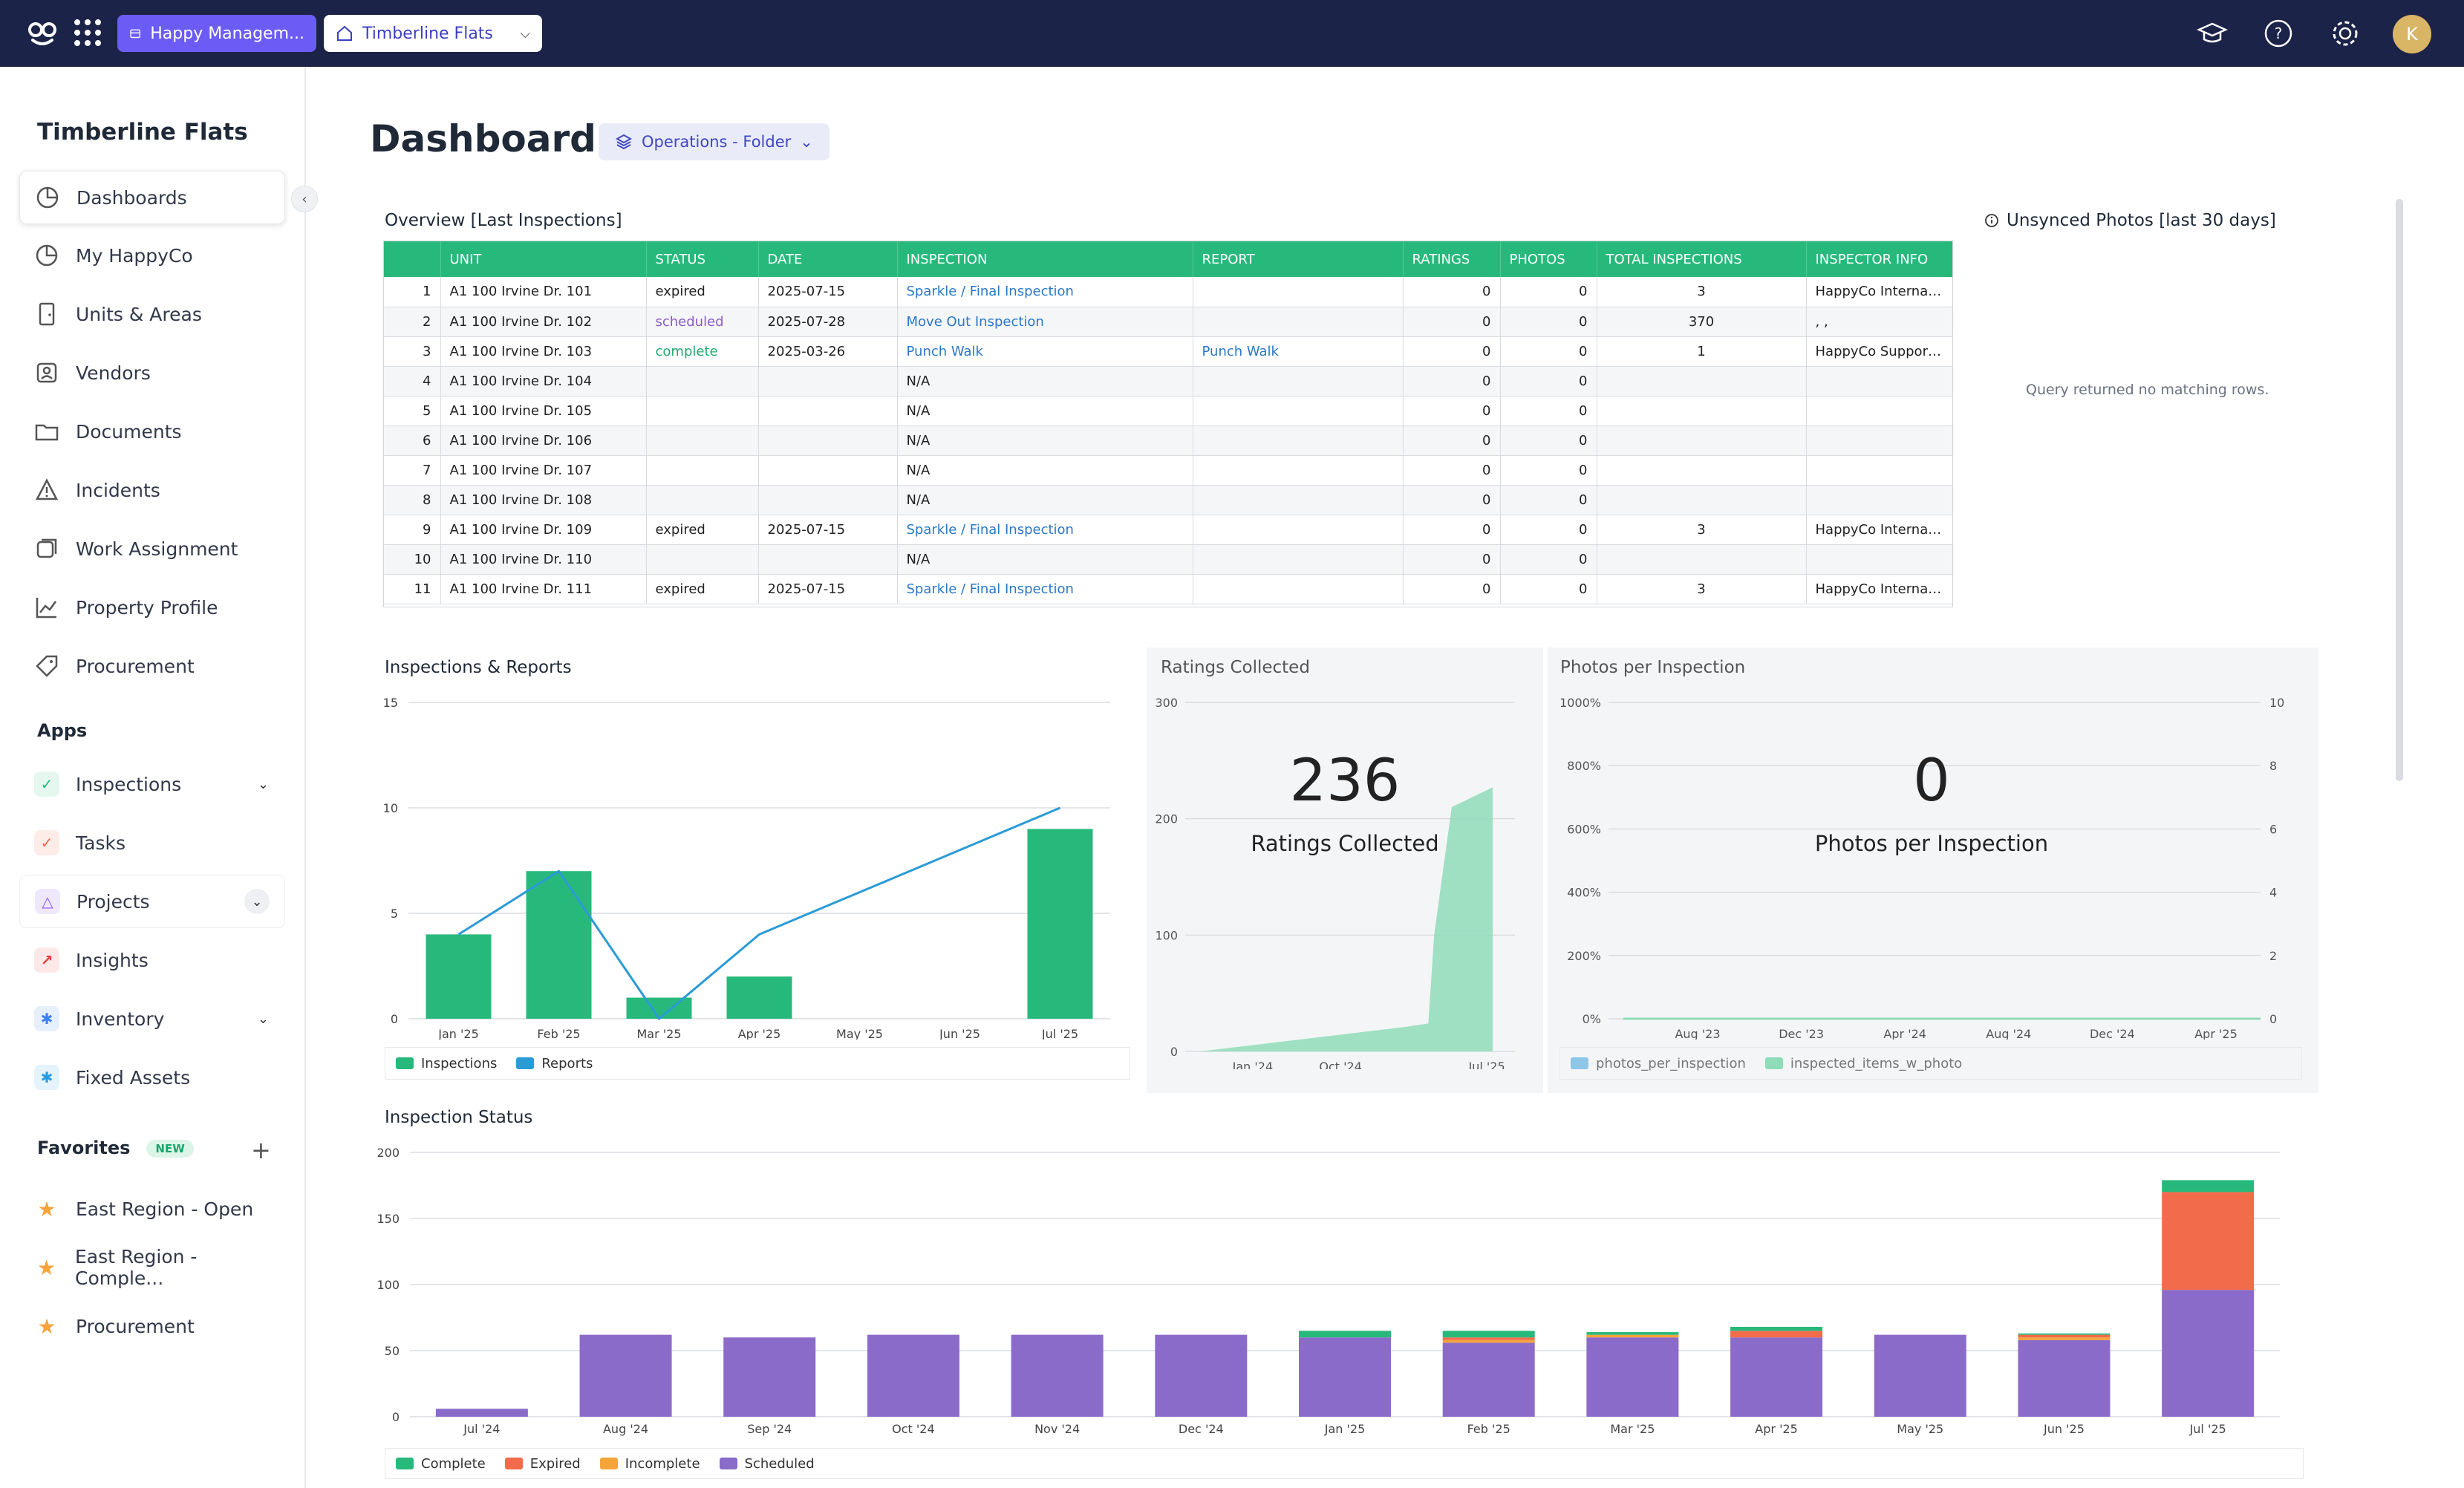 This screenshot has width=2464, height=1488. Describe the element at coordinates (152, 431) in the screenshot. I see `sidebar-item-documents: Documents` at that location.